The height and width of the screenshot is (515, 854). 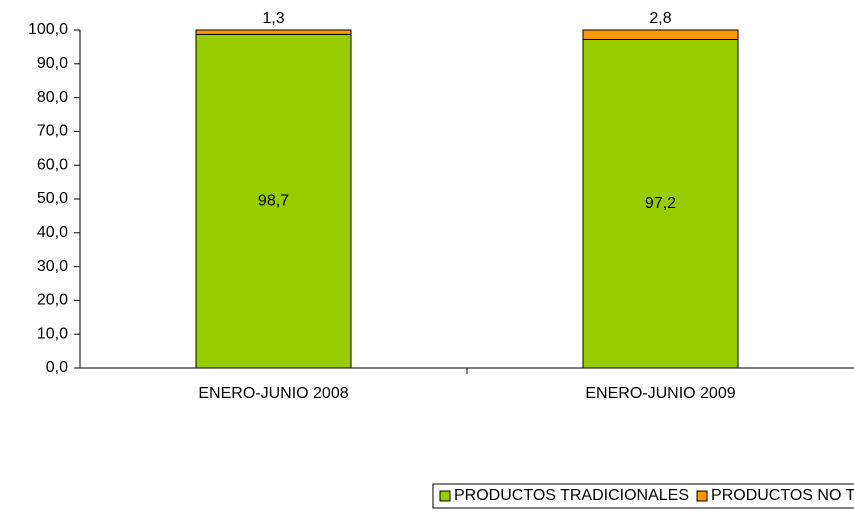 I want to click on data-label: 98,7, so click(x=273, y=200).